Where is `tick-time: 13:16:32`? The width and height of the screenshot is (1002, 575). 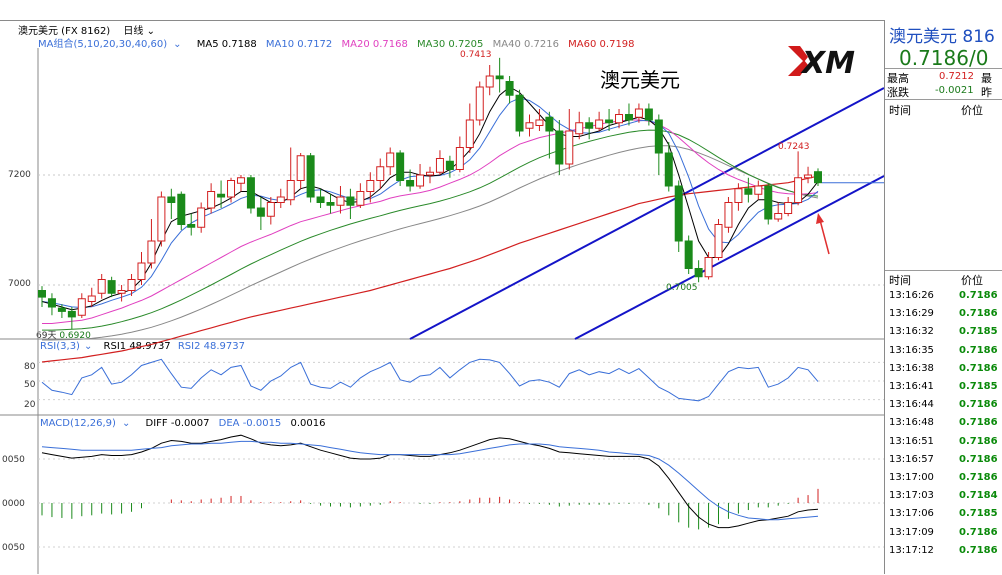
tick-time: 13:16:32 is located at coordinates (911, 332).